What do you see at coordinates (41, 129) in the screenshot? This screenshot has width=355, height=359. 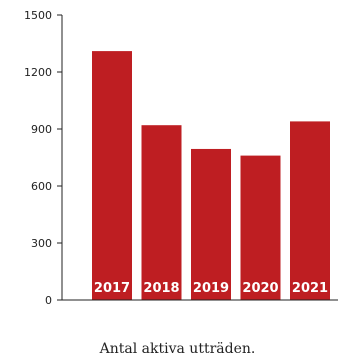 I see `y-tick-label: 900` at bounding box center [41, 129].